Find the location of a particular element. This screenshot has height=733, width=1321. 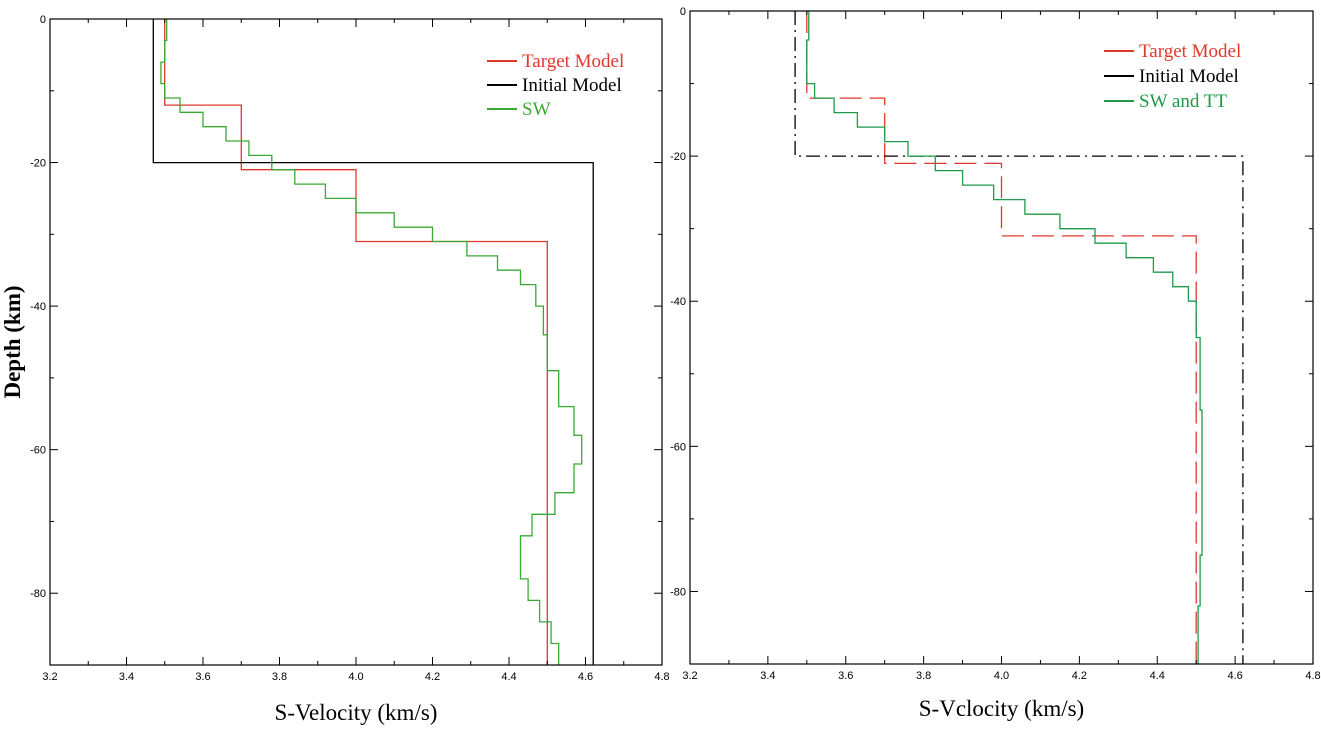

legend-label: SW is located at coordinates (536, 109).